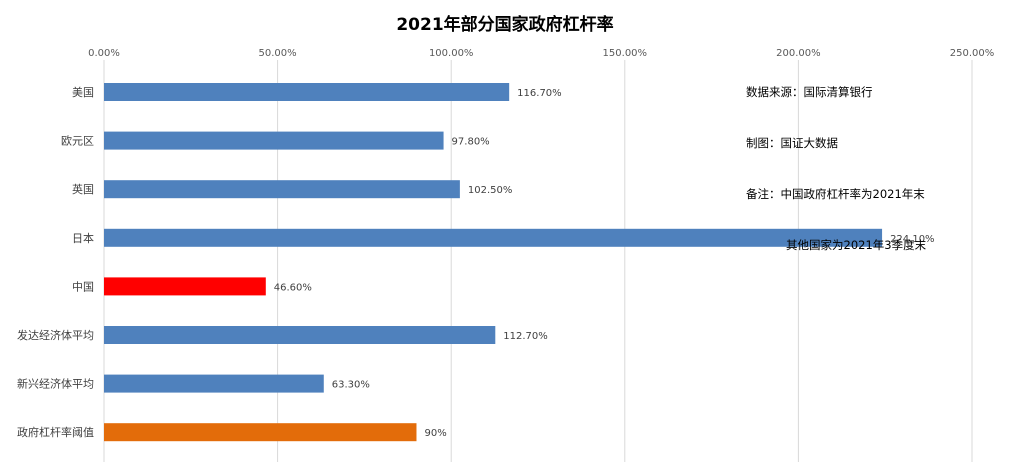 Image resolution: width=1009 pixels, height=472 pixels. What do you see at coordinates (451, 53) in the screenshot?
I see `x-tick-label: 100.00%` at bounding box center [451, 53].